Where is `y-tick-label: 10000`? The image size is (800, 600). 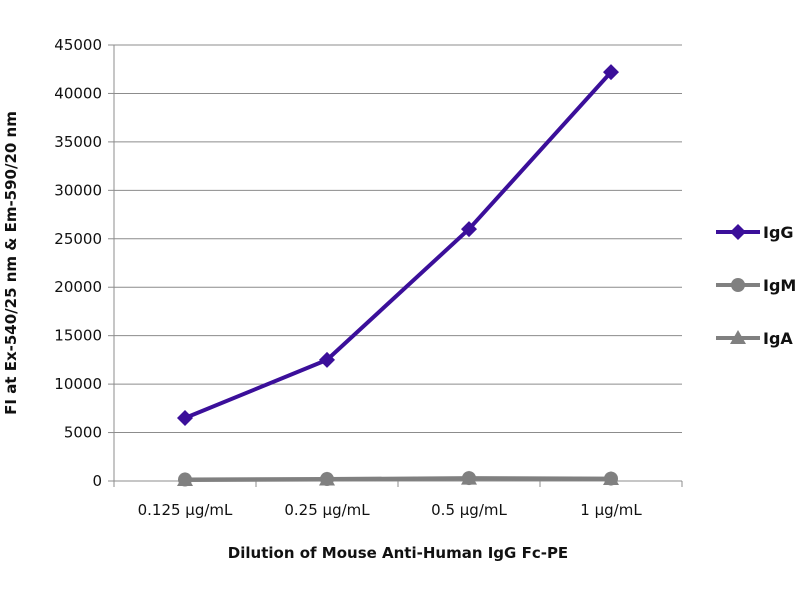 y-tick-label: 10000 is located at coordinates (78, 384).